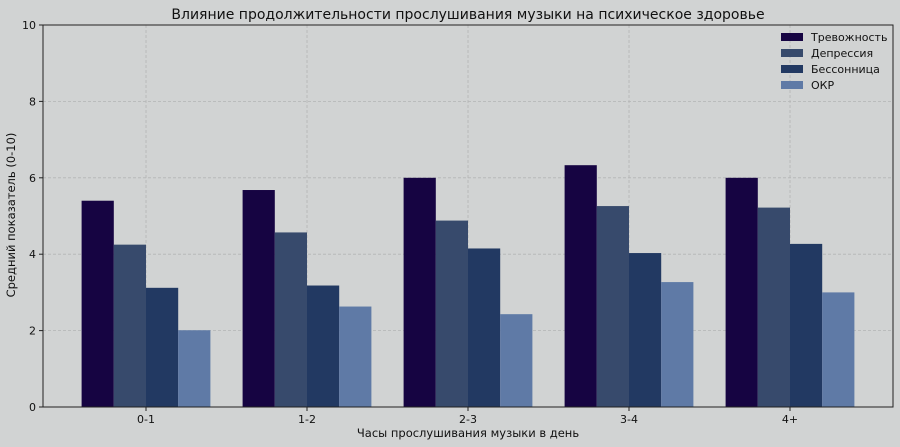  I want to click on y-tick-label: 4, so click(32, 254).